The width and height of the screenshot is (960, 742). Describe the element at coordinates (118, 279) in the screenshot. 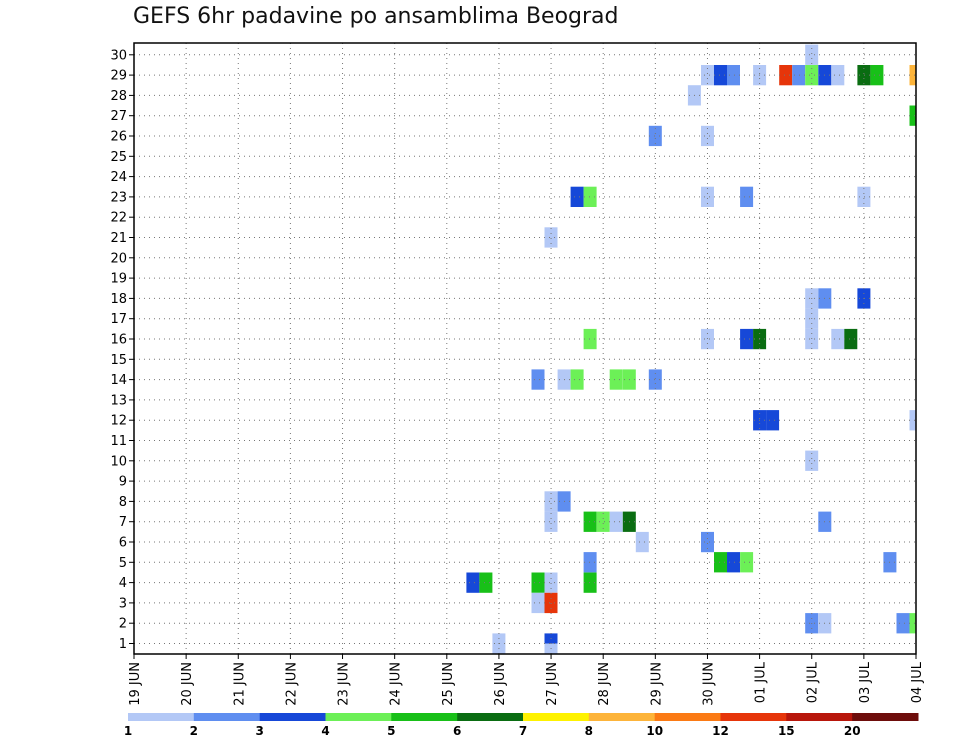

I see `y-tick-label: 19` at that location.